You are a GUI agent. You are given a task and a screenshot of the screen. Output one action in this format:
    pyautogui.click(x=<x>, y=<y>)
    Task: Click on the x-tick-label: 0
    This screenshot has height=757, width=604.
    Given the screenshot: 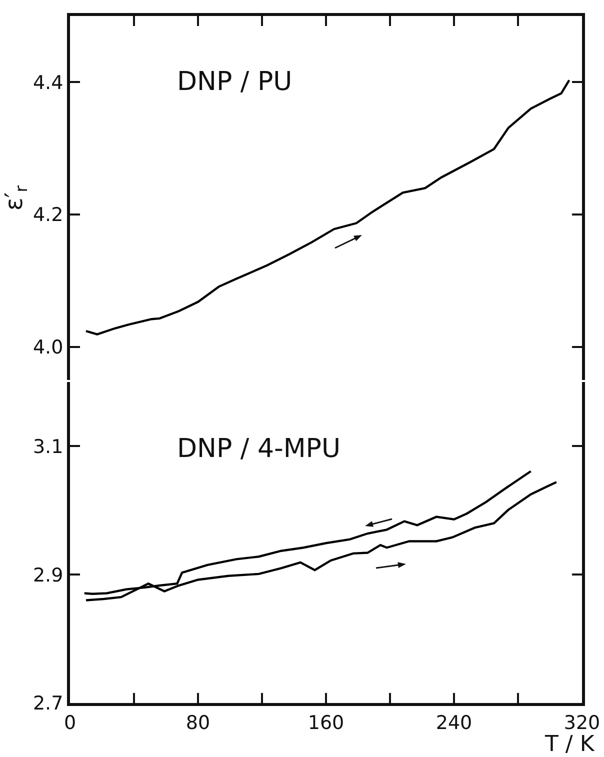 What is the action you would take?
    pyautogui.click(x=70, y=723)
    